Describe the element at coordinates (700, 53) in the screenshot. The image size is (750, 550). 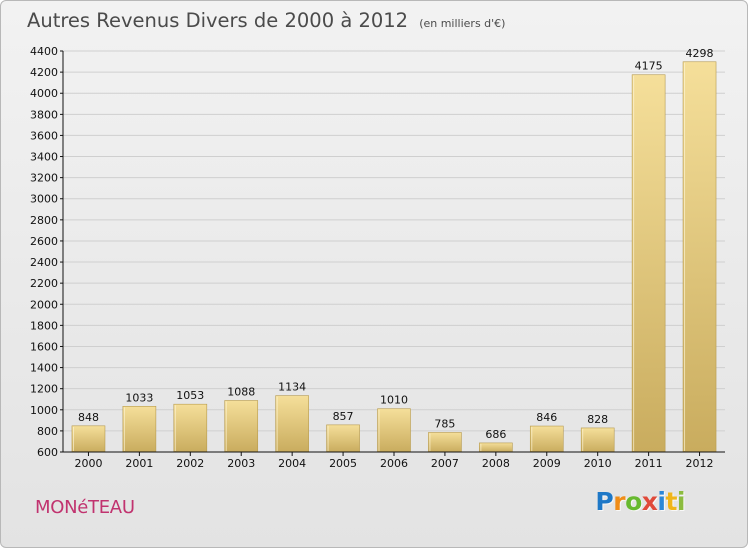
I see `value-label-2012: 4298` at that location.